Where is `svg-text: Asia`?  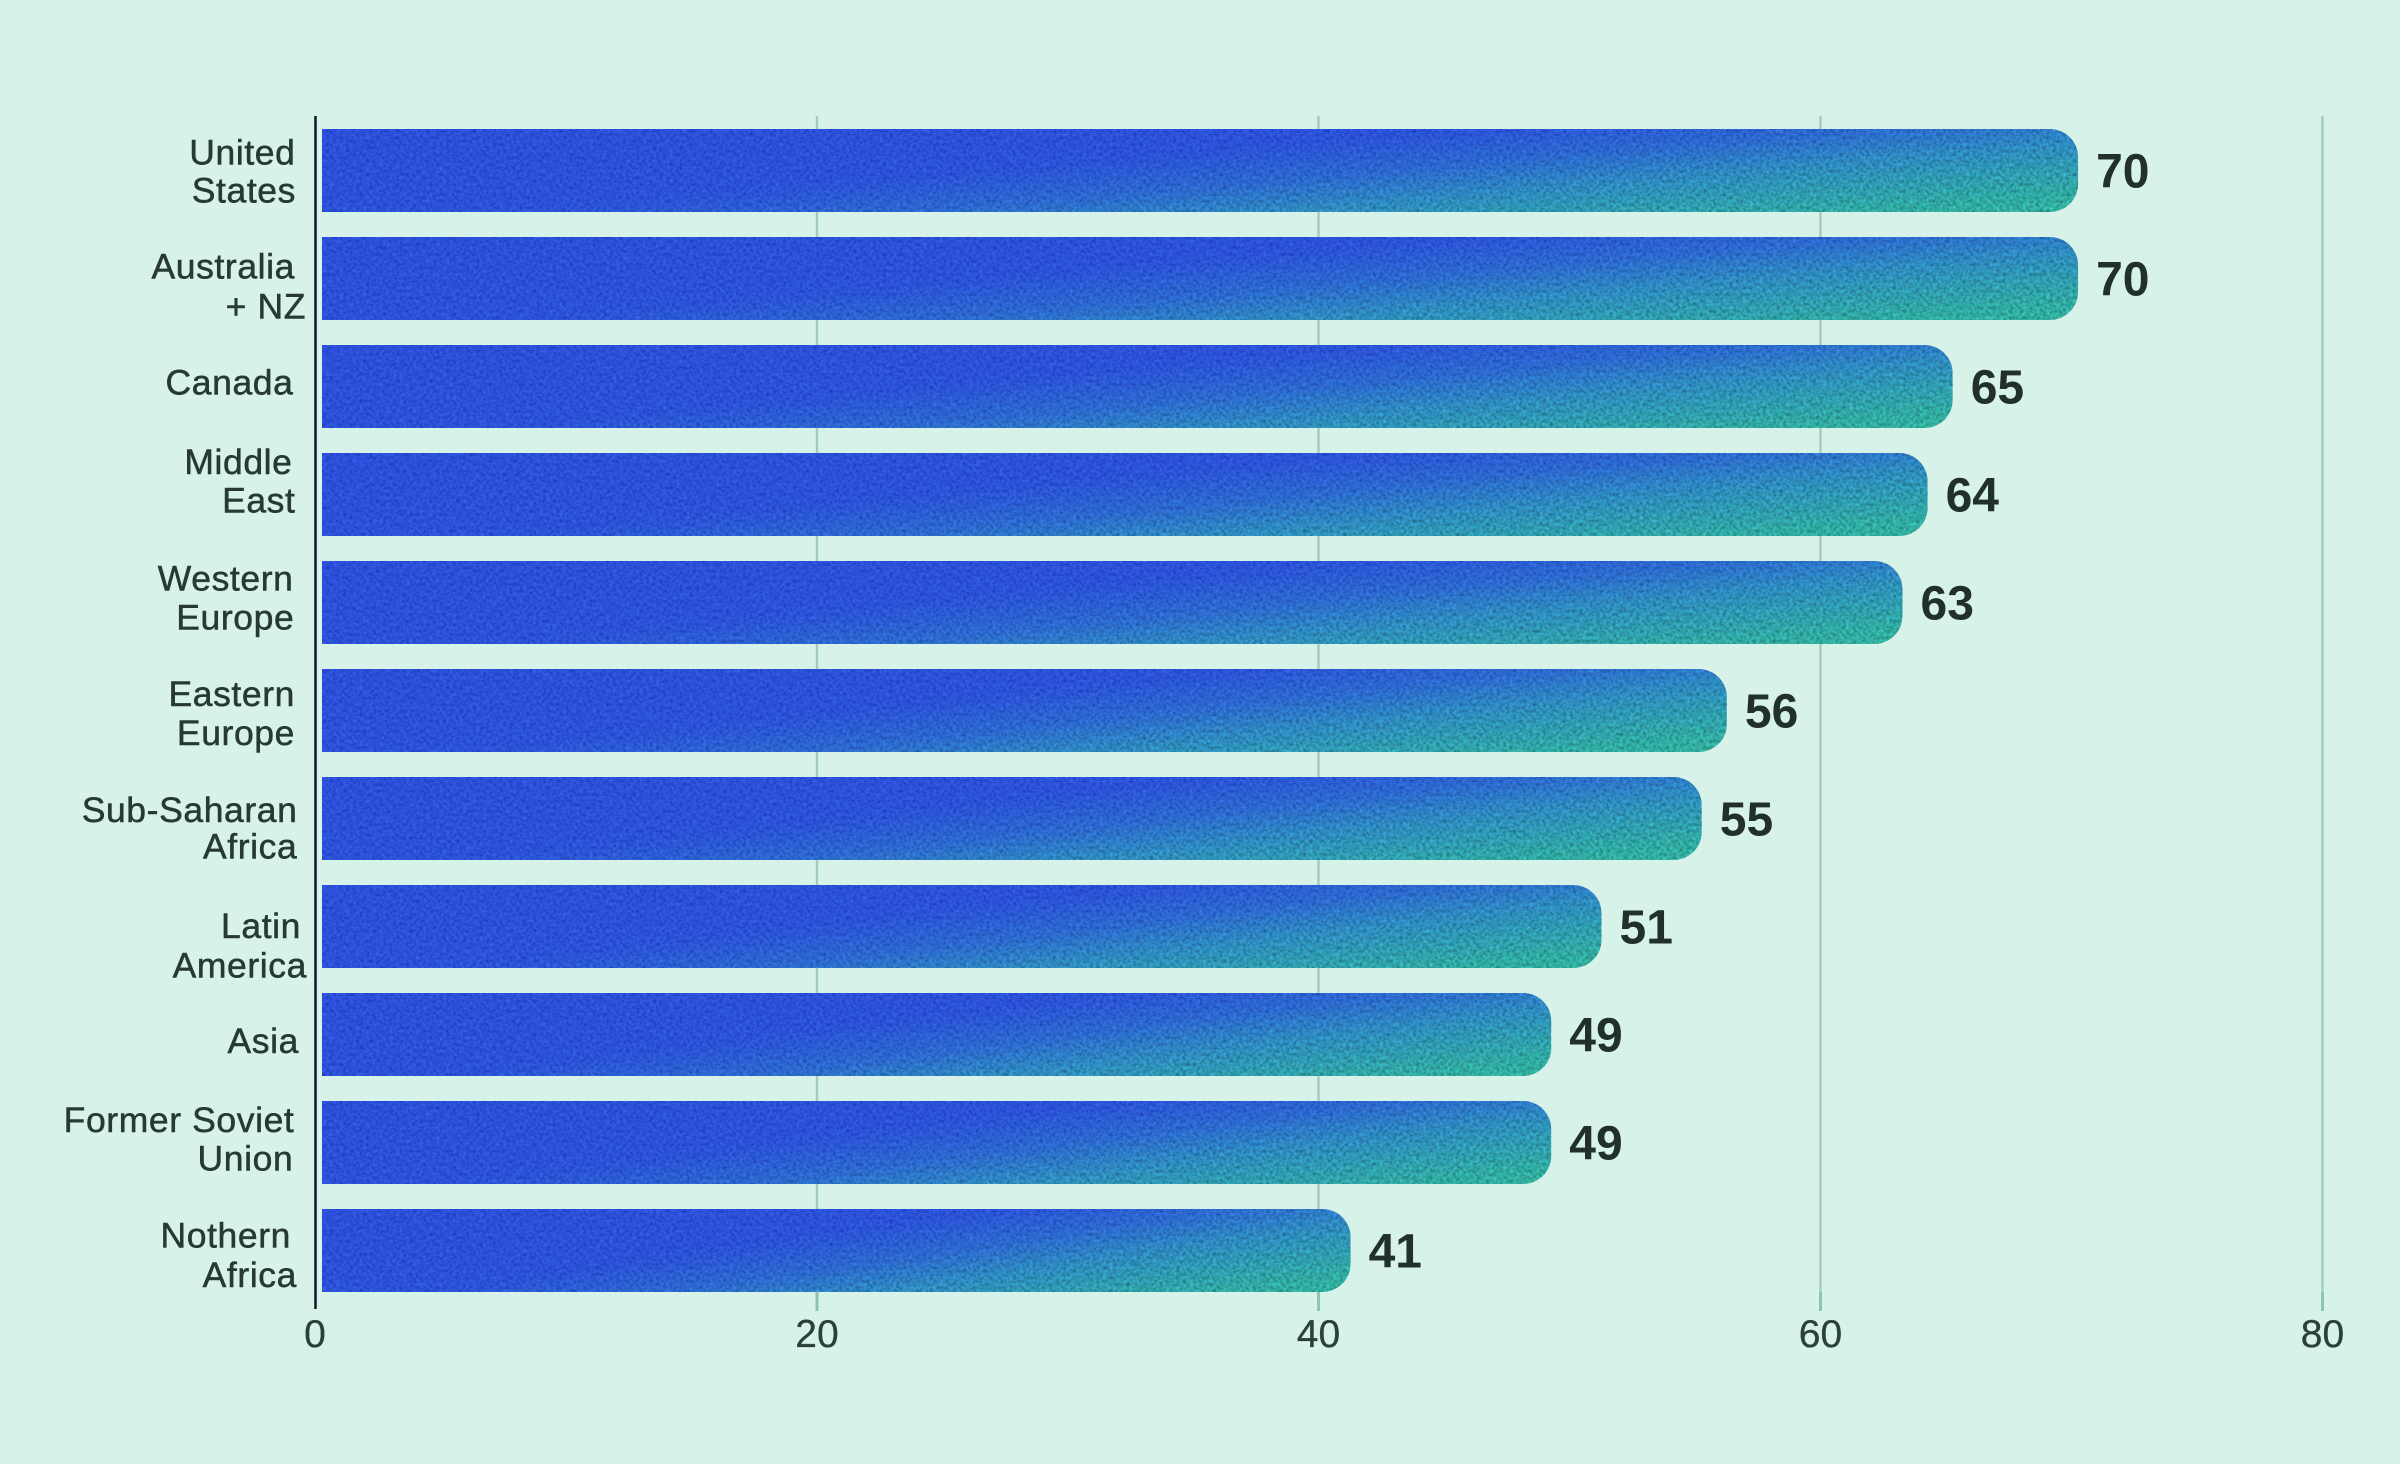
svg-text: Asia is located at coordinates (263, 1041).